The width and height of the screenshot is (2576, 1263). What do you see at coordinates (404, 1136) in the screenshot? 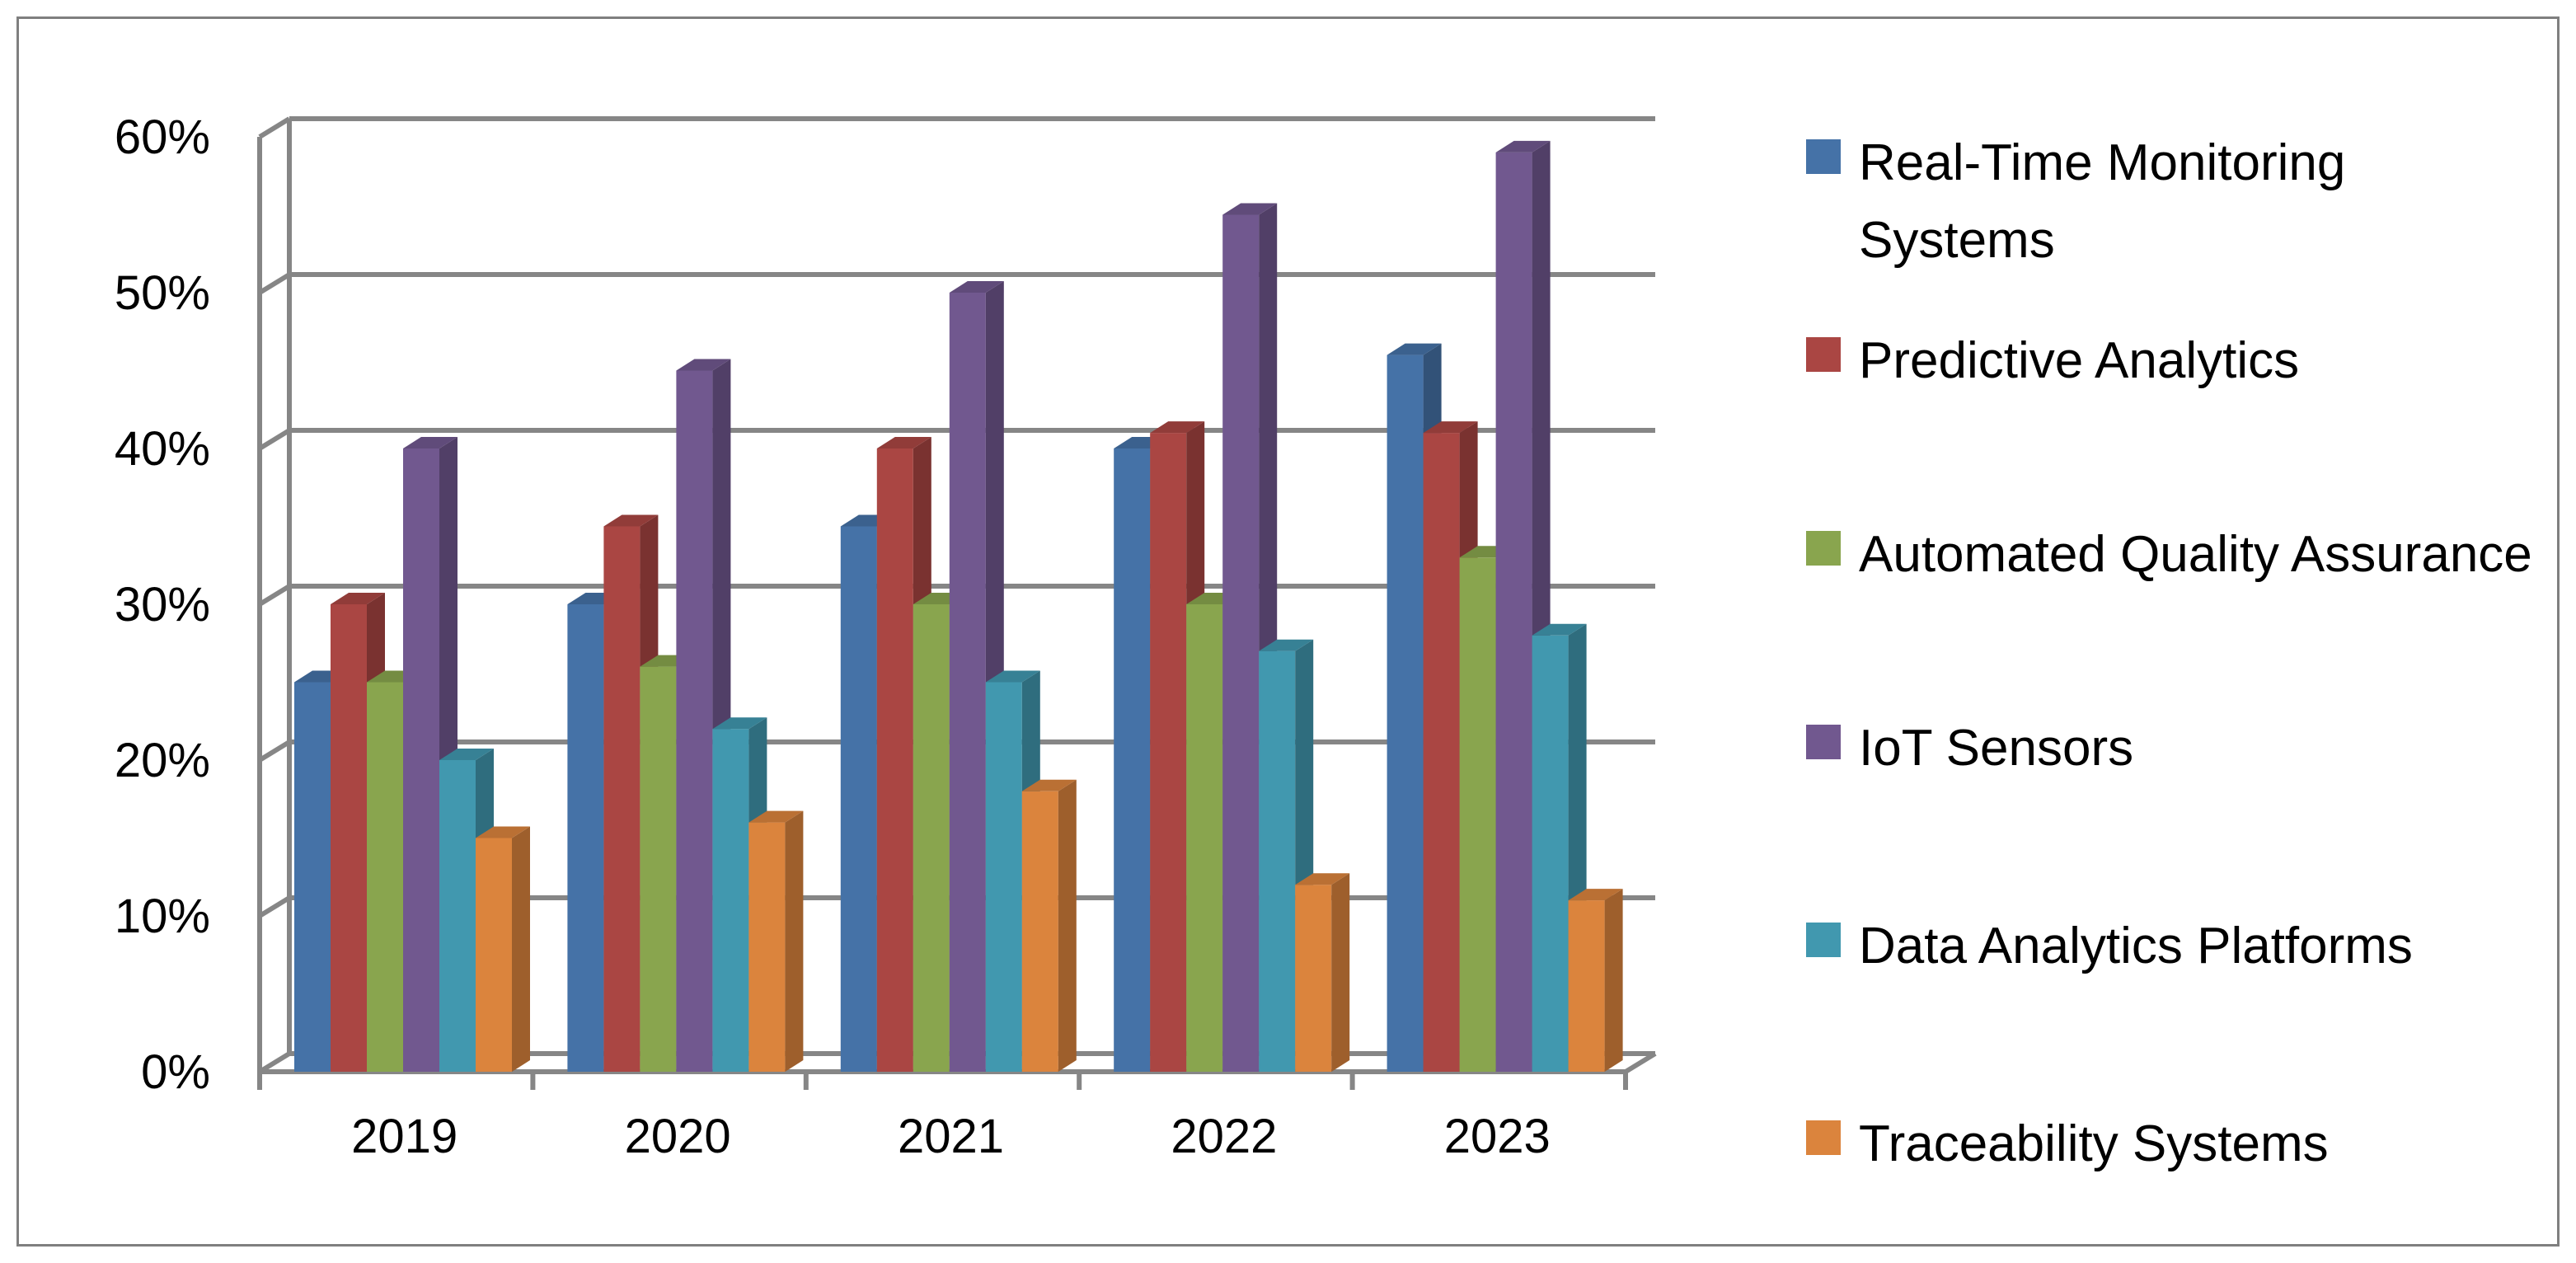
I see `x-tick-label: 2019` at bounding box center [404, 1136].